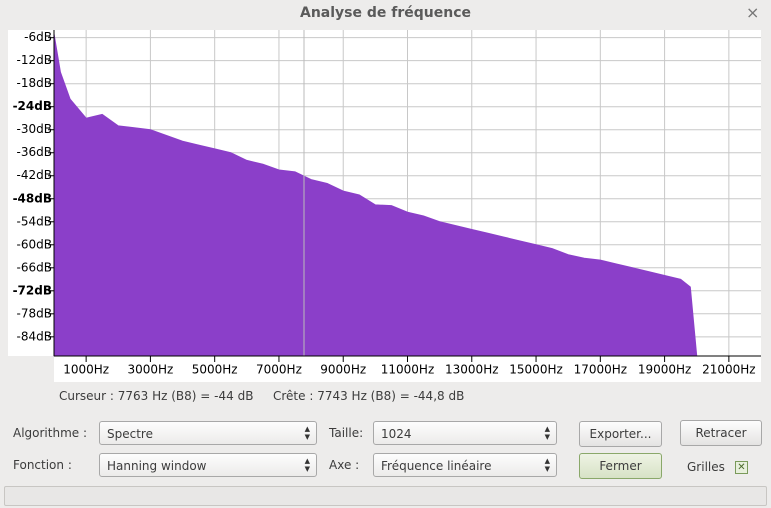 The image size is (771, 508). What do you see at coordinates (665, 370) in the screenshot?
I see `x-tick-label: 19000Hz` at bounding box center [665, 370].